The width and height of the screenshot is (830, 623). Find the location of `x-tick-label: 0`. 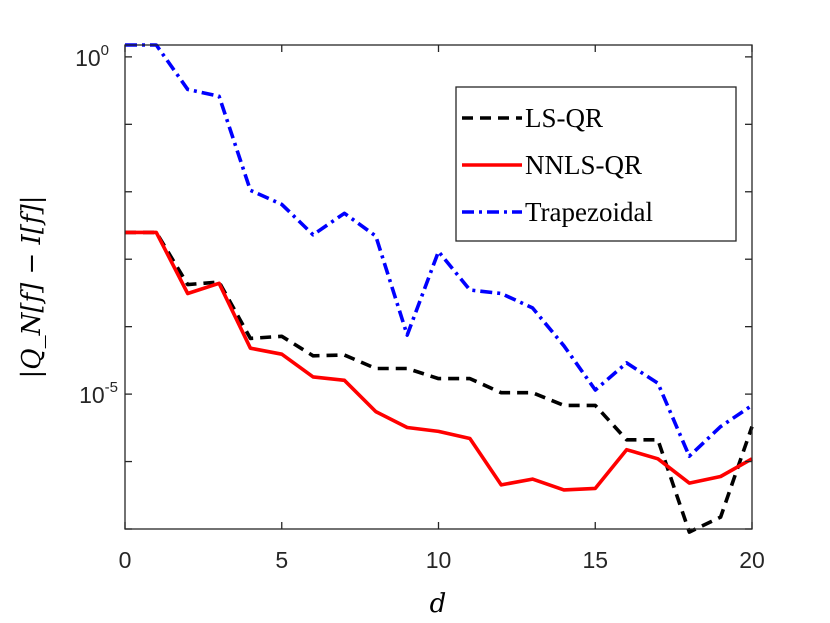

x-tick-label: 0 is located at coordinates (125, 560).